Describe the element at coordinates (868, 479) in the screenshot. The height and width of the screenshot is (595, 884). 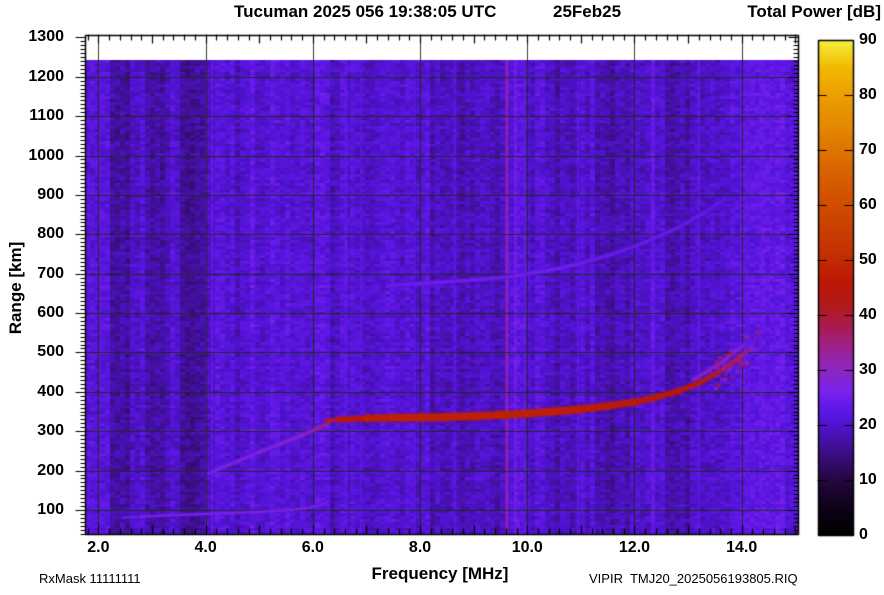
I see `colorbar-tick-label: 10` at that location.